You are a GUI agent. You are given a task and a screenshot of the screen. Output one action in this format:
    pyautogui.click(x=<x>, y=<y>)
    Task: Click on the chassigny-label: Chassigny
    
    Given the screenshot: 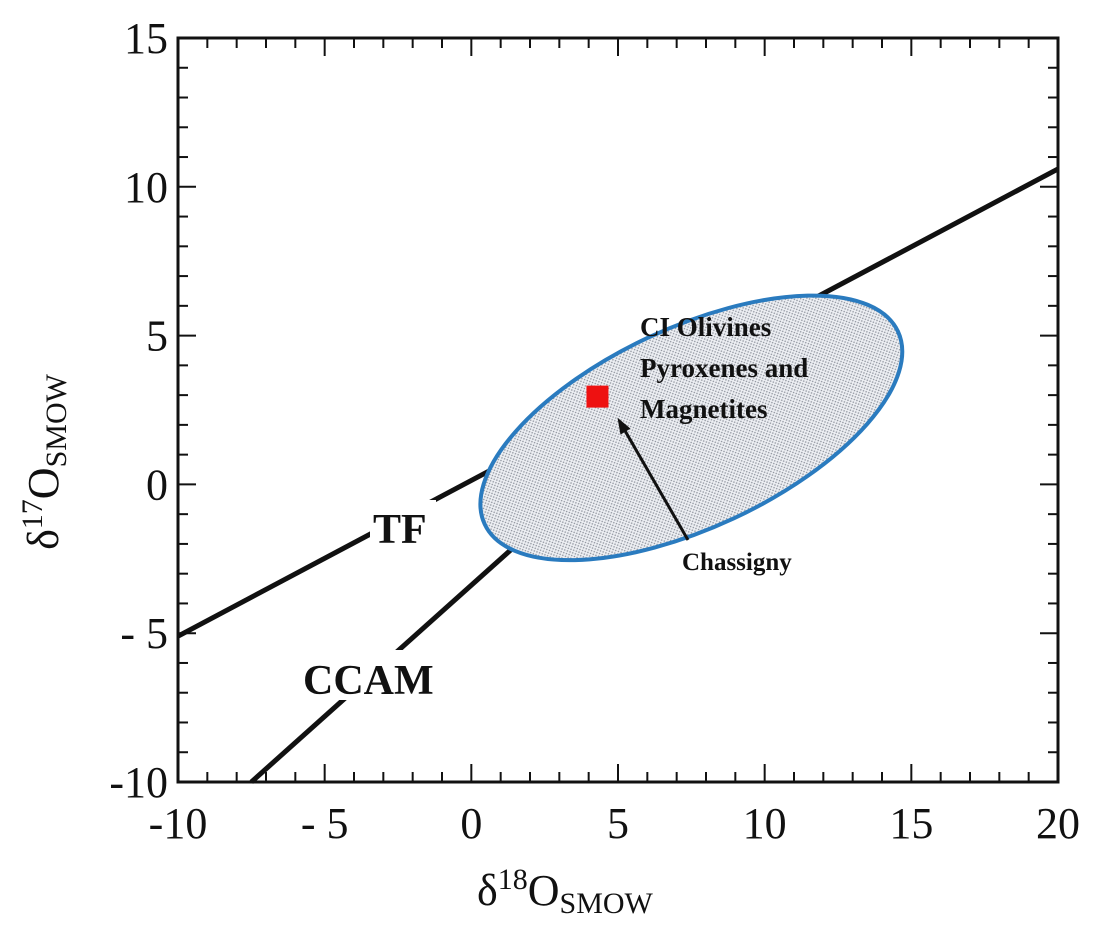 What is the action you would take?
    pyautogui.click(x=737, y=562)
    